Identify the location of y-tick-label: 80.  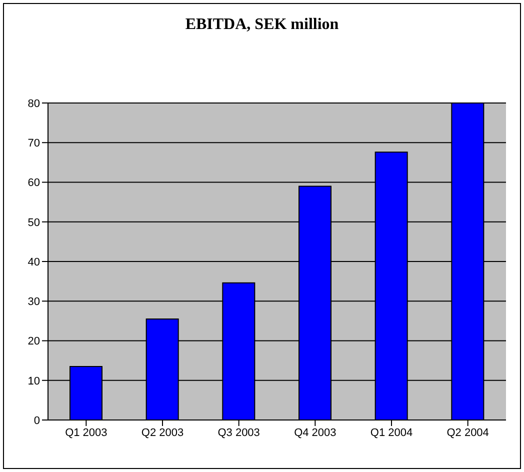
(34, 104).